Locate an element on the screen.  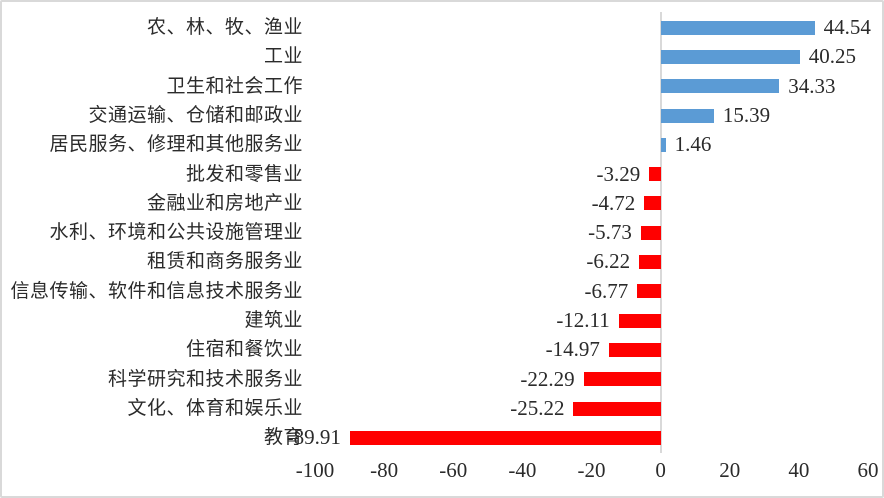
category-label: 建筑业 is located at coordinates (273, 320).